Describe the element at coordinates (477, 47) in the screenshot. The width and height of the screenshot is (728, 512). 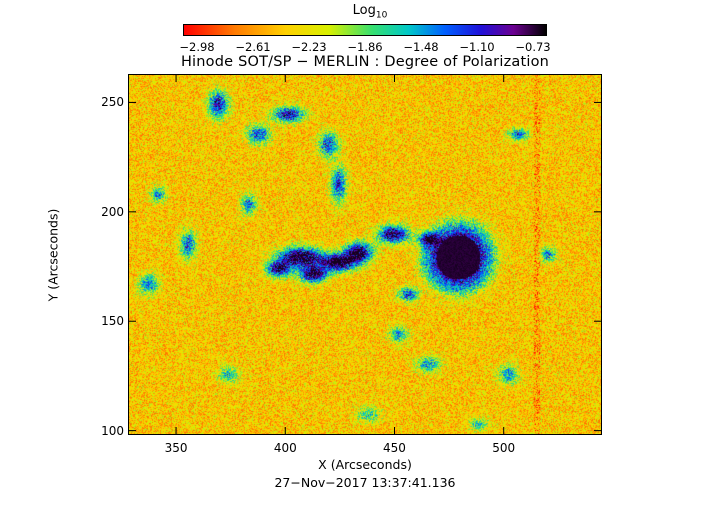
I see `colorbar-tick-label: −1.10` at that location.